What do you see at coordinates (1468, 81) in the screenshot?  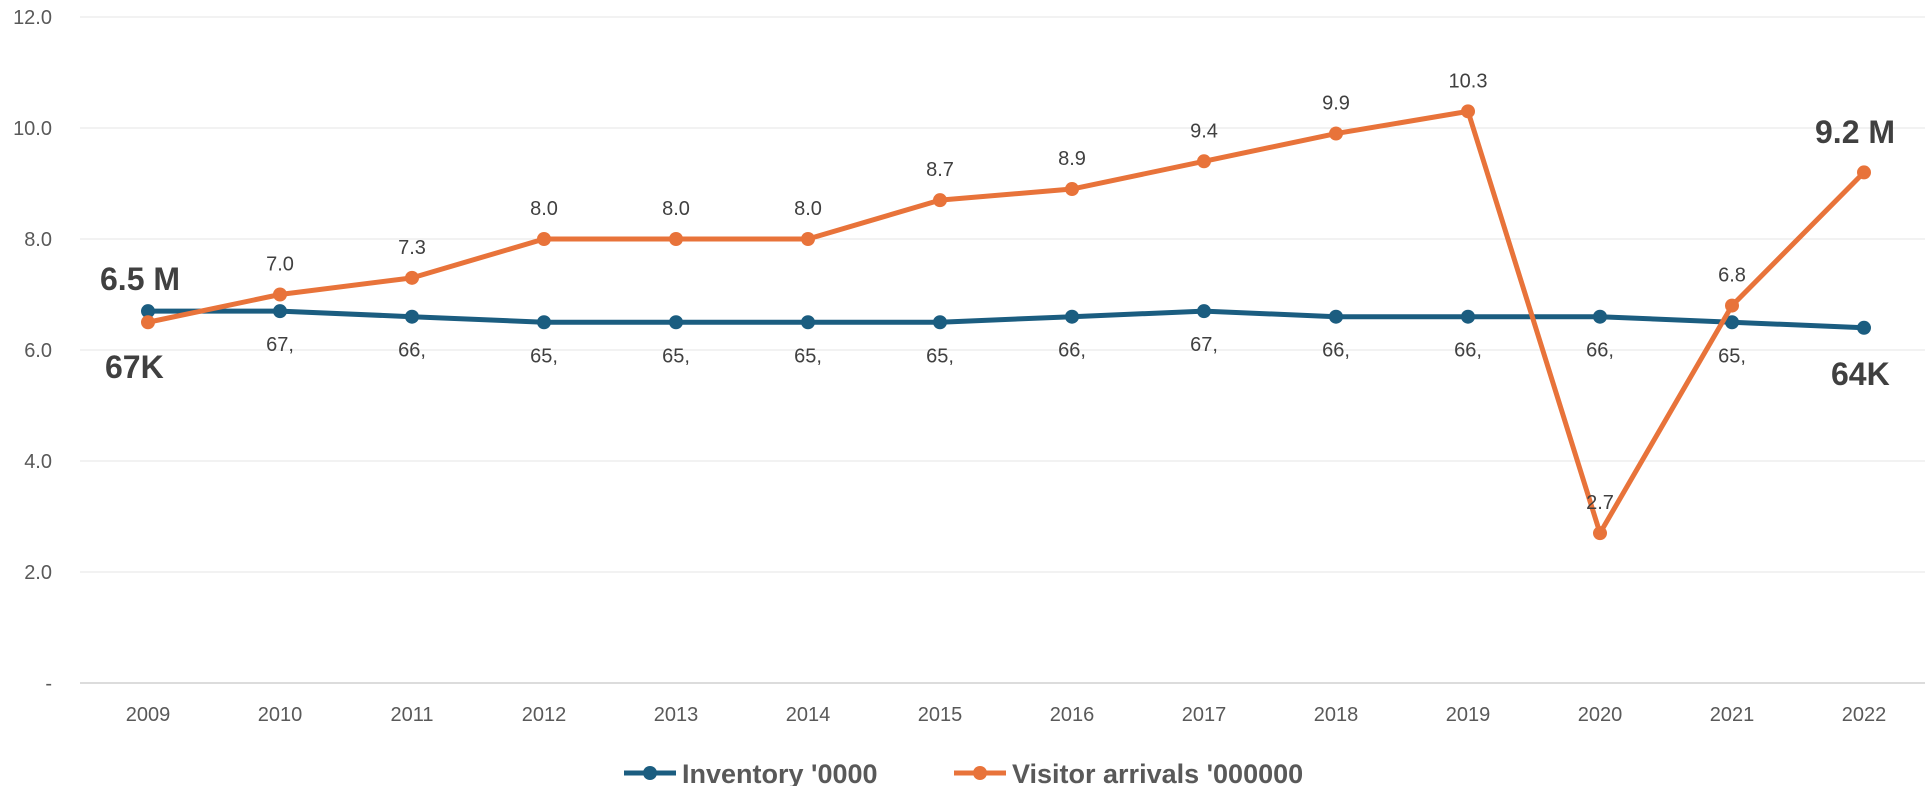 I see `data-label: 10.3` at bounding box center [1468, 81].